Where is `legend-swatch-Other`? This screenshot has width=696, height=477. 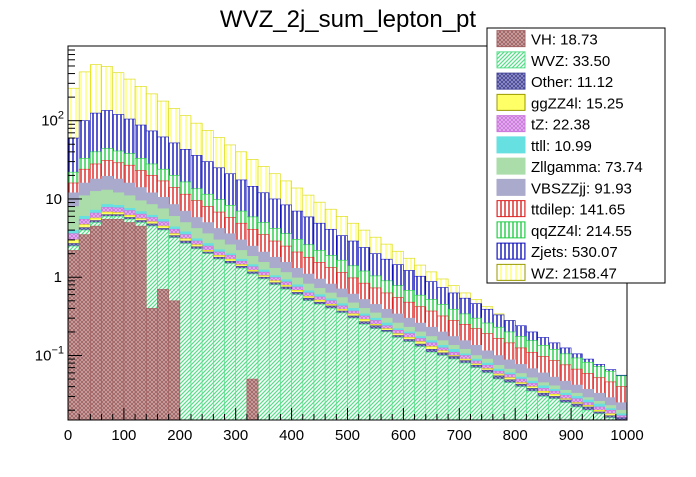
legend-swatch-Other is located at coordinates (511, 81).